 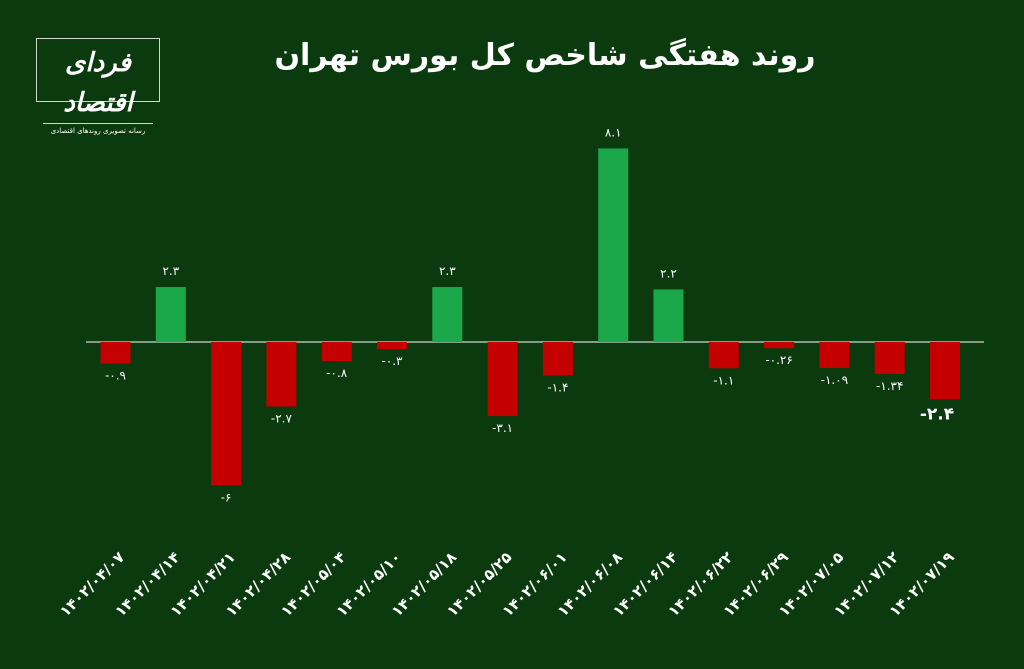 I want to click on value-label-3: -۲.۷, so click(x=282, y=419).